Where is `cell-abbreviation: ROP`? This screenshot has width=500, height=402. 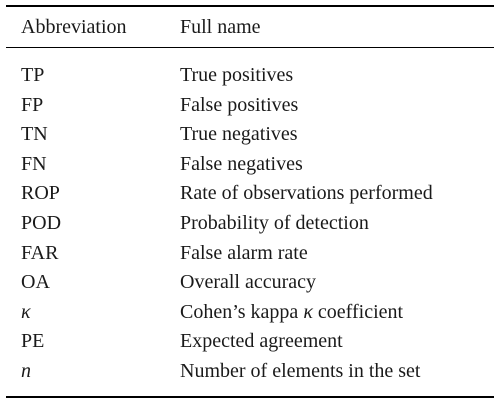 cell-abbreviation: ROP is located at coordinates (40, 193).